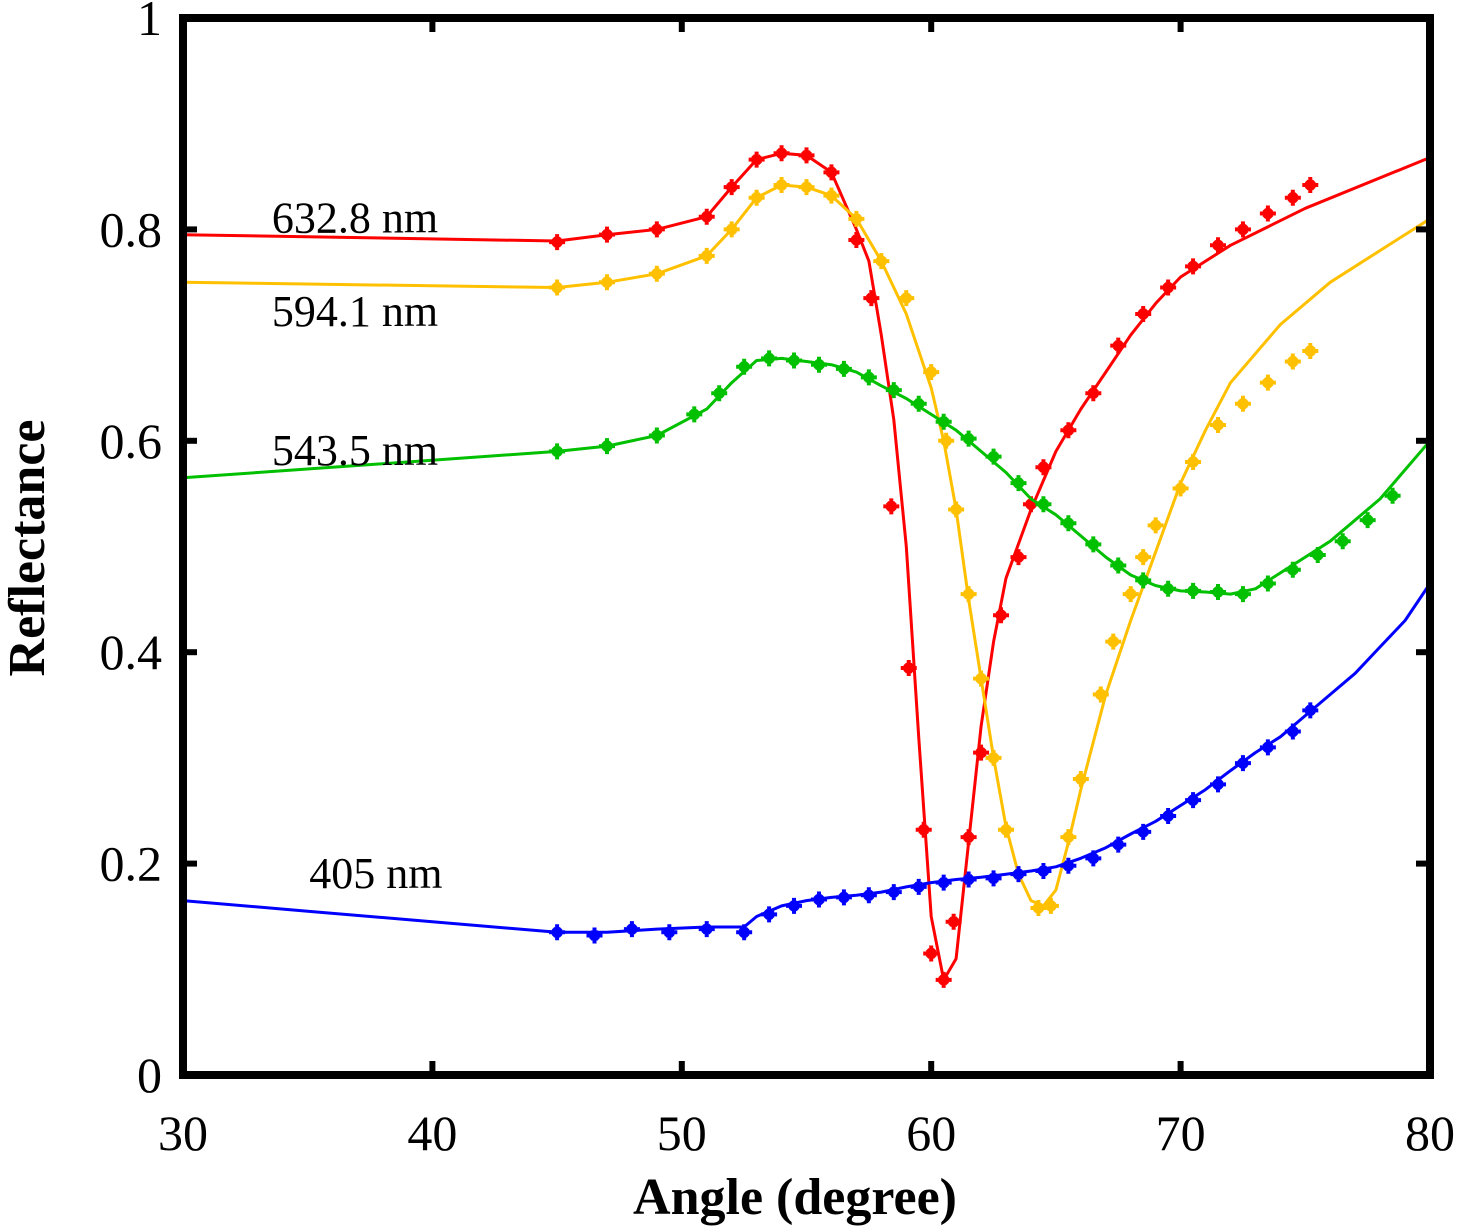  Describe the element at coordinates (795, 1197) in the screenshot. I see `x-axis-title: Angle (degree)` at that location.